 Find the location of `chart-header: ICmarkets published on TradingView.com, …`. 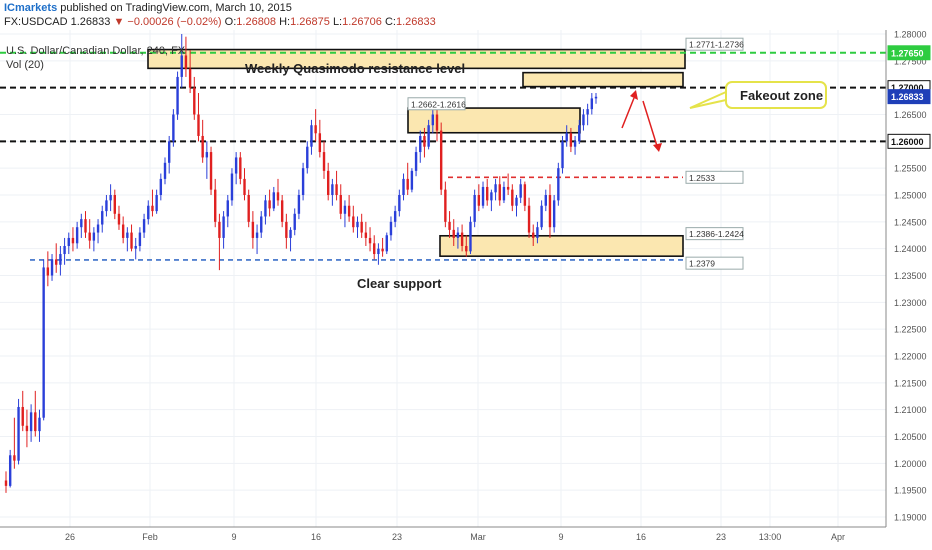

chart-header: ICmarkets published on TradingView.com, … is located at coordinates (466, 15).